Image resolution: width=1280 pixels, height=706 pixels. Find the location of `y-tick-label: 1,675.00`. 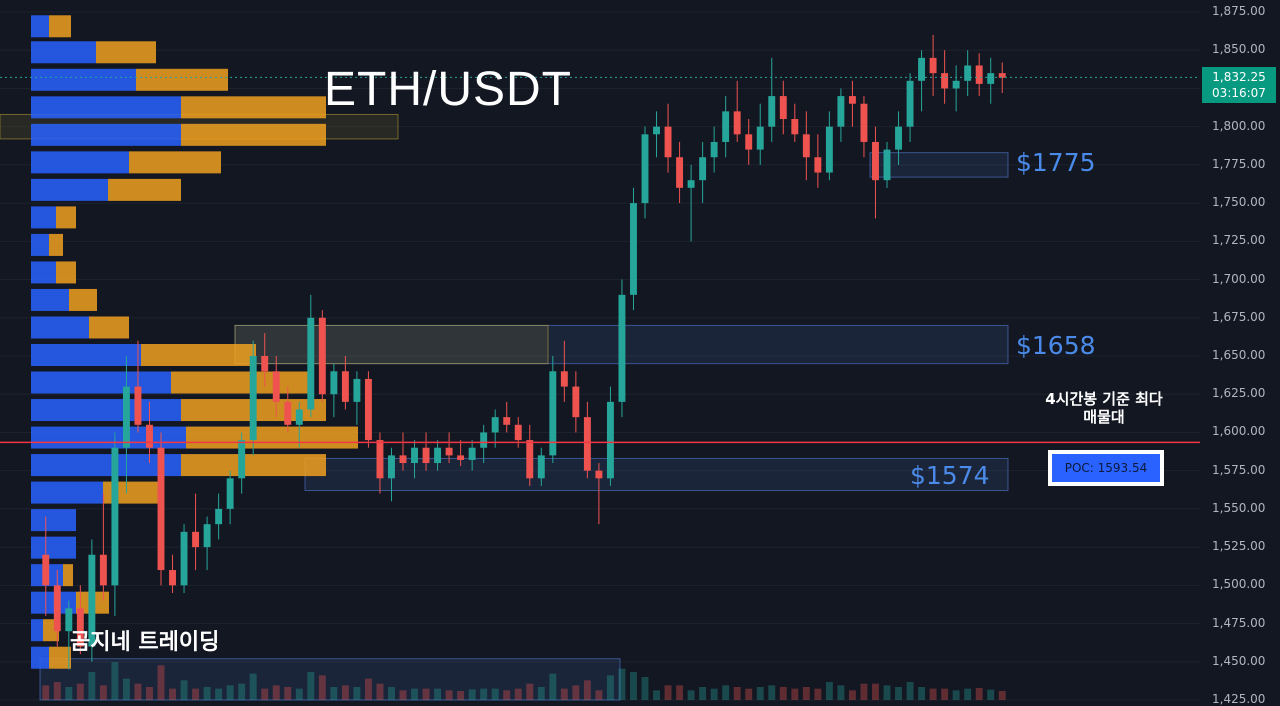

y-tick-label: 1,675.00 is located at coordinates (1239, 316).